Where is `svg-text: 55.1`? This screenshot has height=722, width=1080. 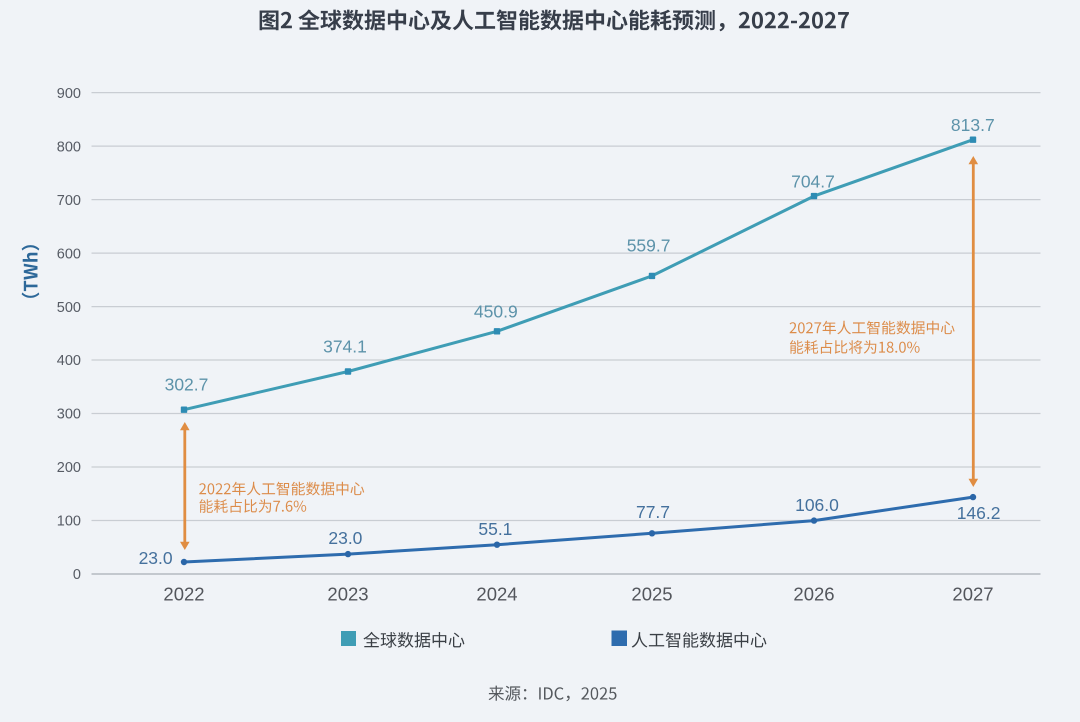
svg-text: 55.1 is located at coordinates (495, 529).